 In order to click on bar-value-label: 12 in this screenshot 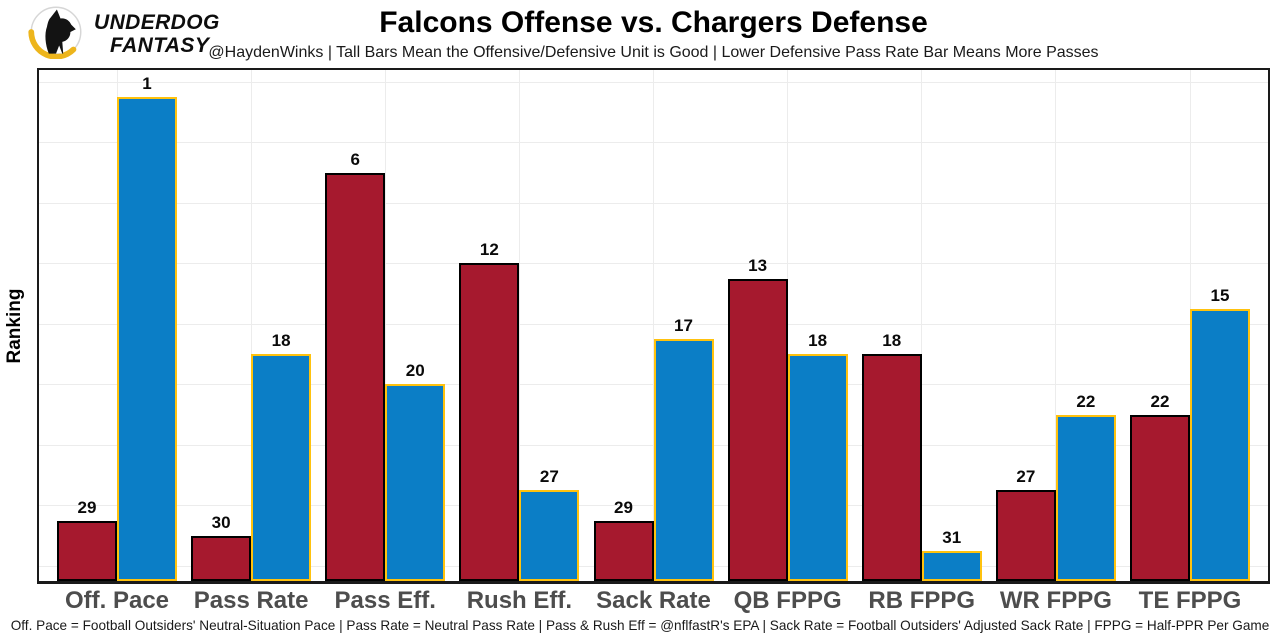, I will do `click(489, 250)`.